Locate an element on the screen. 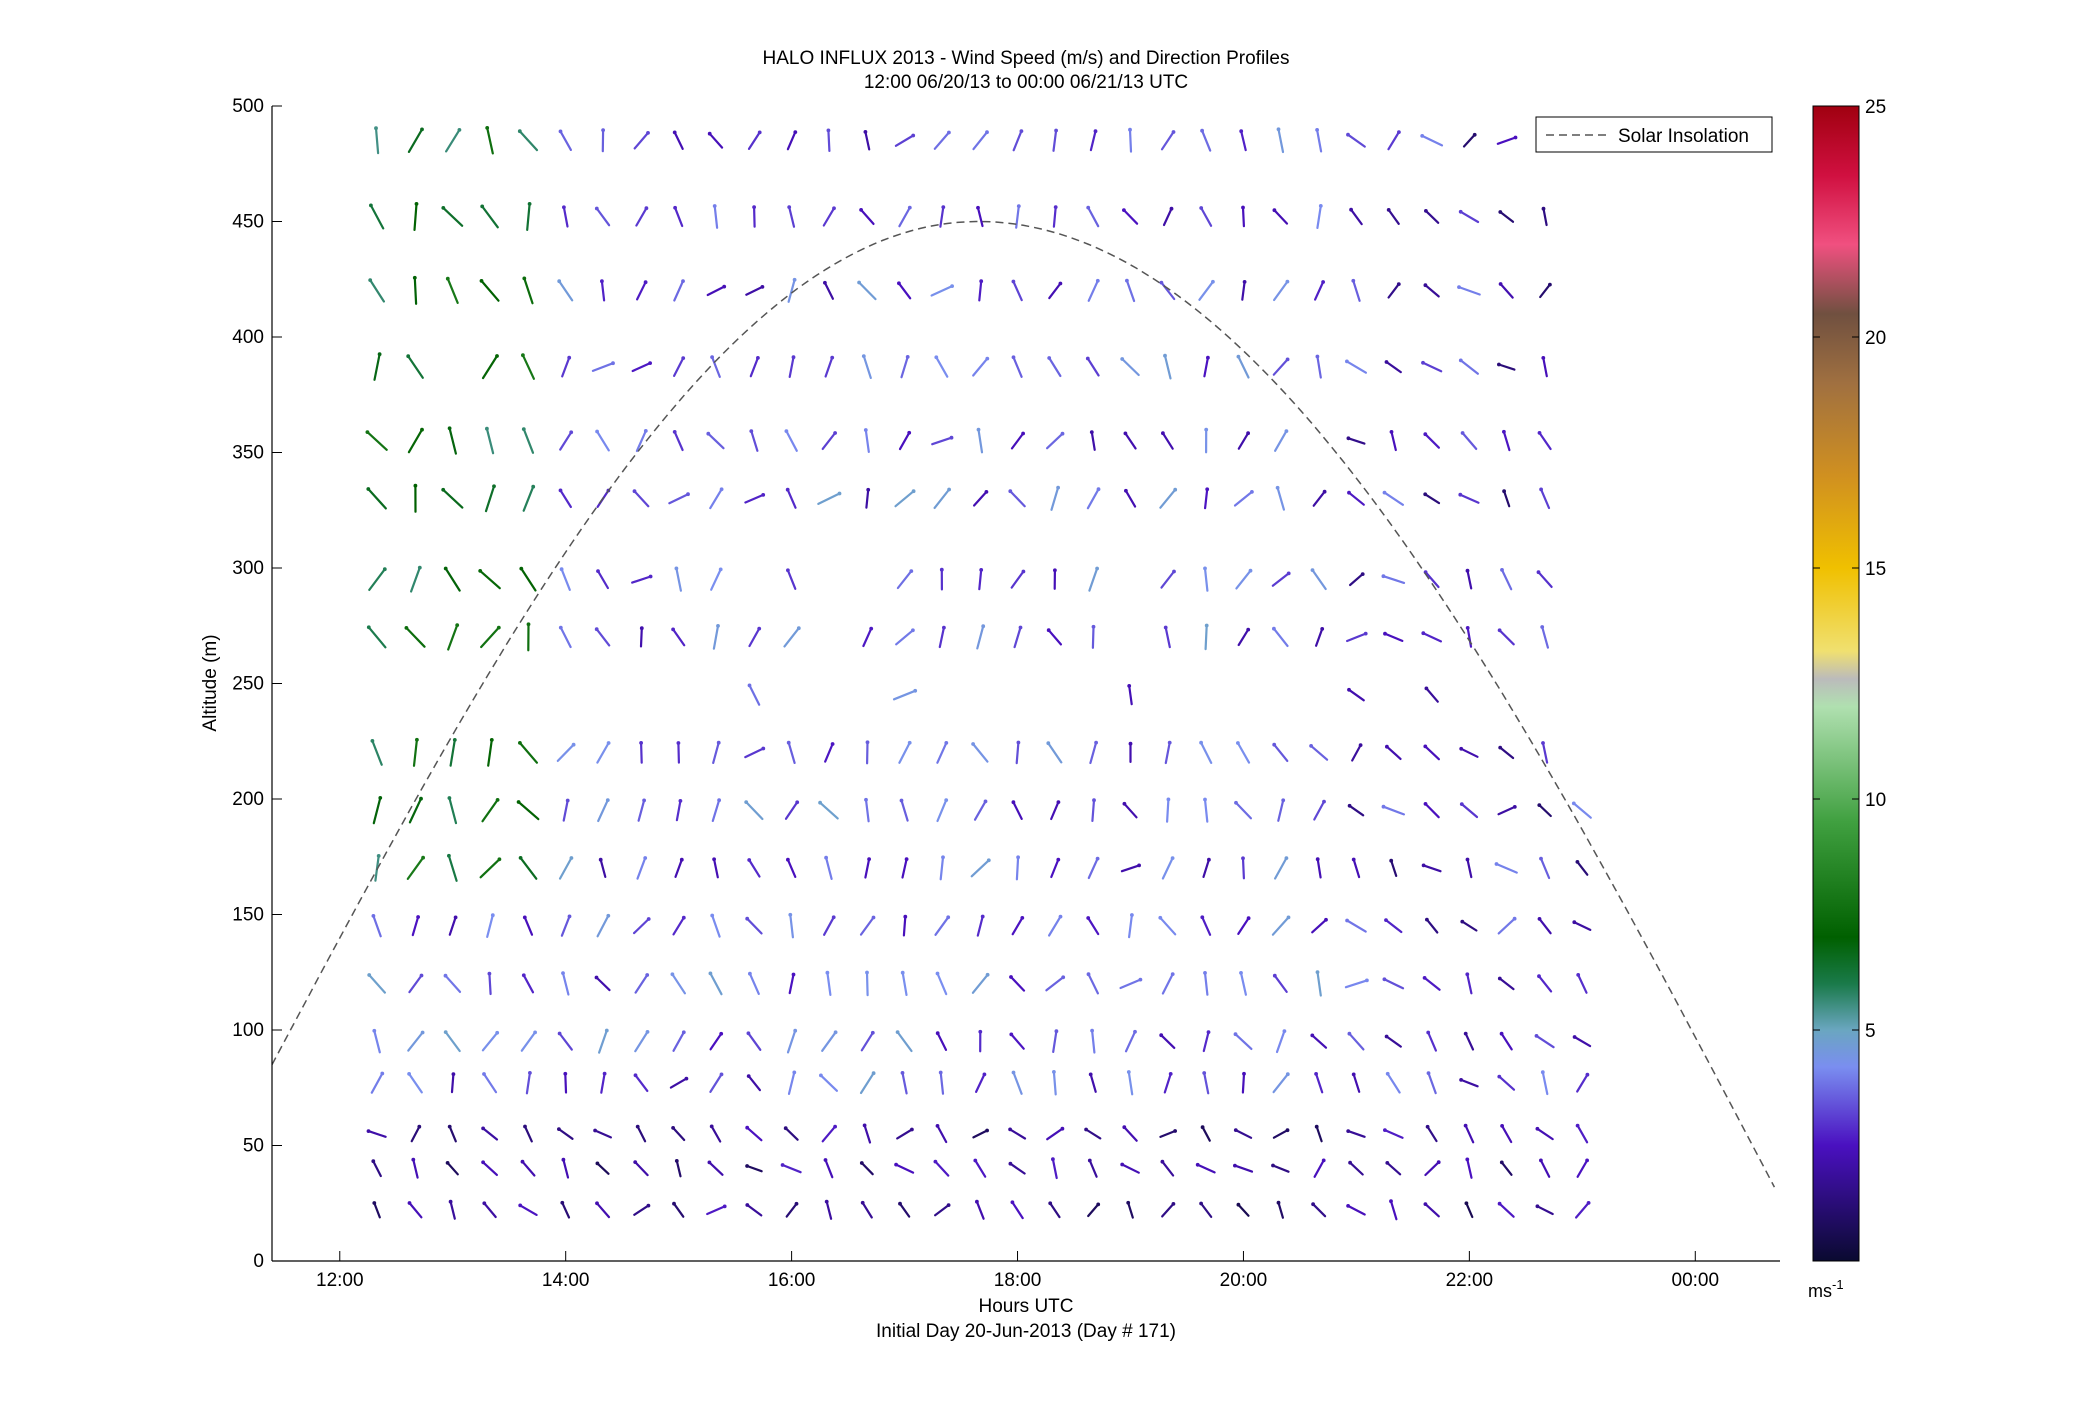  x-axis-ticks: 12:00 14:00 16:00 18:00 20:00 22:00 00:00 is located at coordinates (1017, 1271).